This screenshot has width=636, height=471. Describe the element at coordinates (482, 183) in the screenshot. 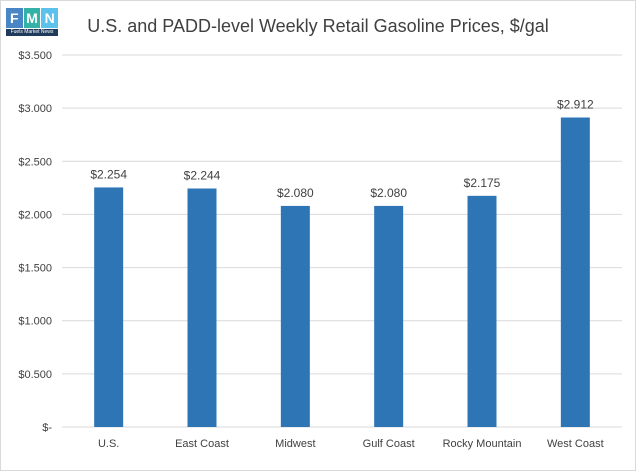

I see `data-label: $2.175` at that location.